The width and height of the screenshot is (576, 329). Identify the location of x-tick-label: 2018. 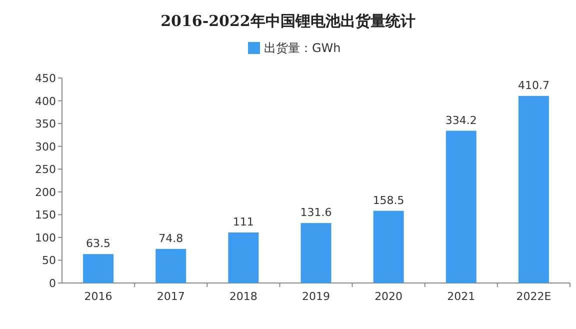
(243, 296).